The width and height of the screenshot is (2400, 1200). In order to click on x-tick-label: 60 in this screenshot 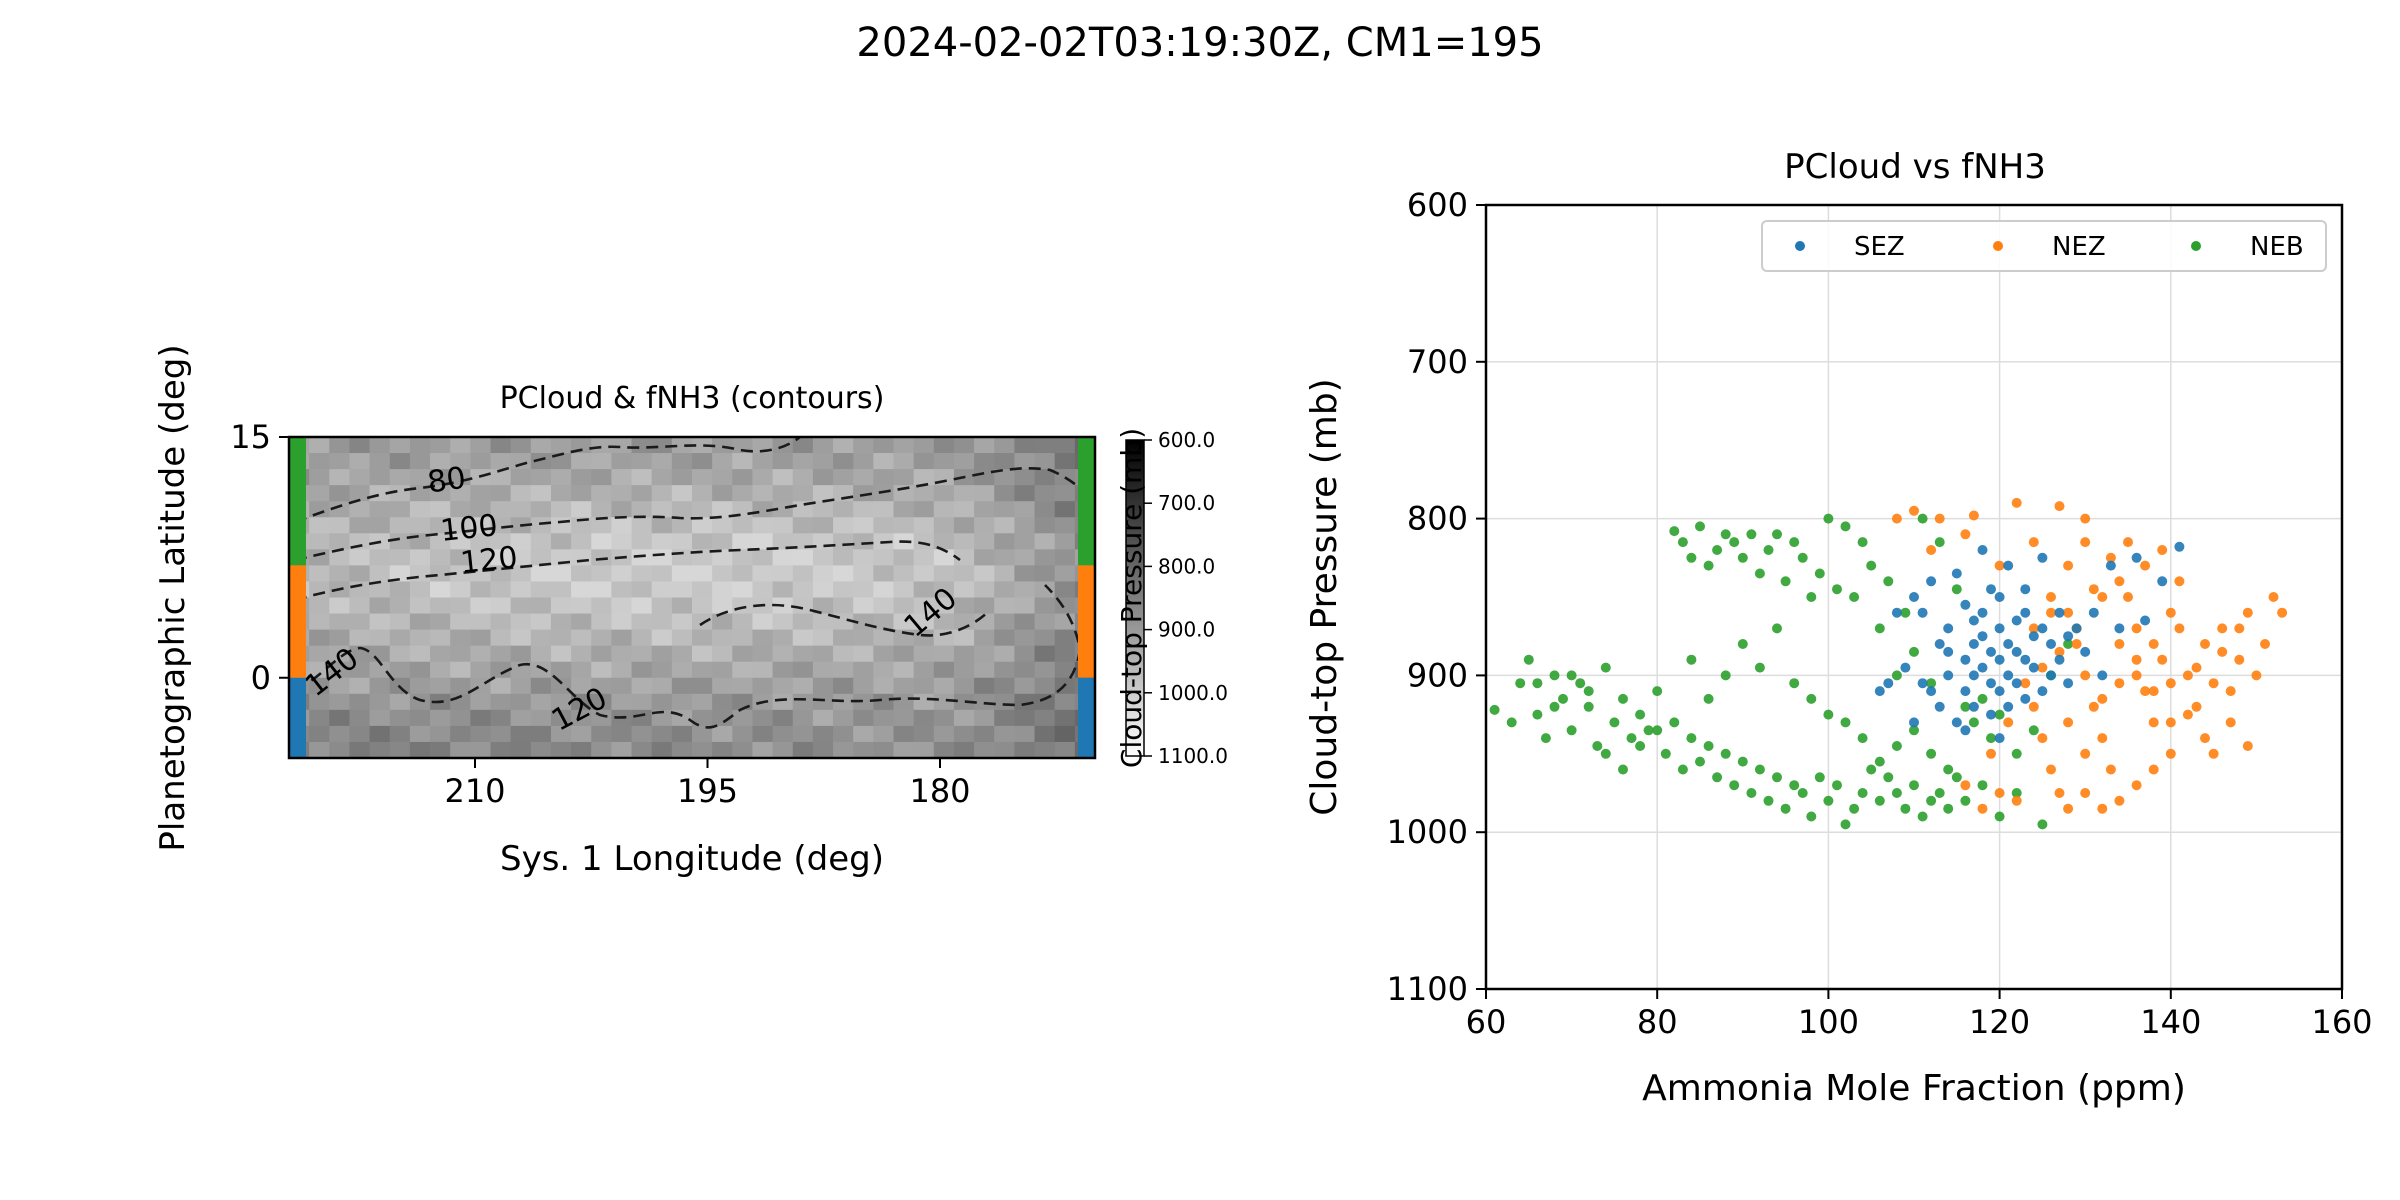, I will do `click(1486, 1022)`.